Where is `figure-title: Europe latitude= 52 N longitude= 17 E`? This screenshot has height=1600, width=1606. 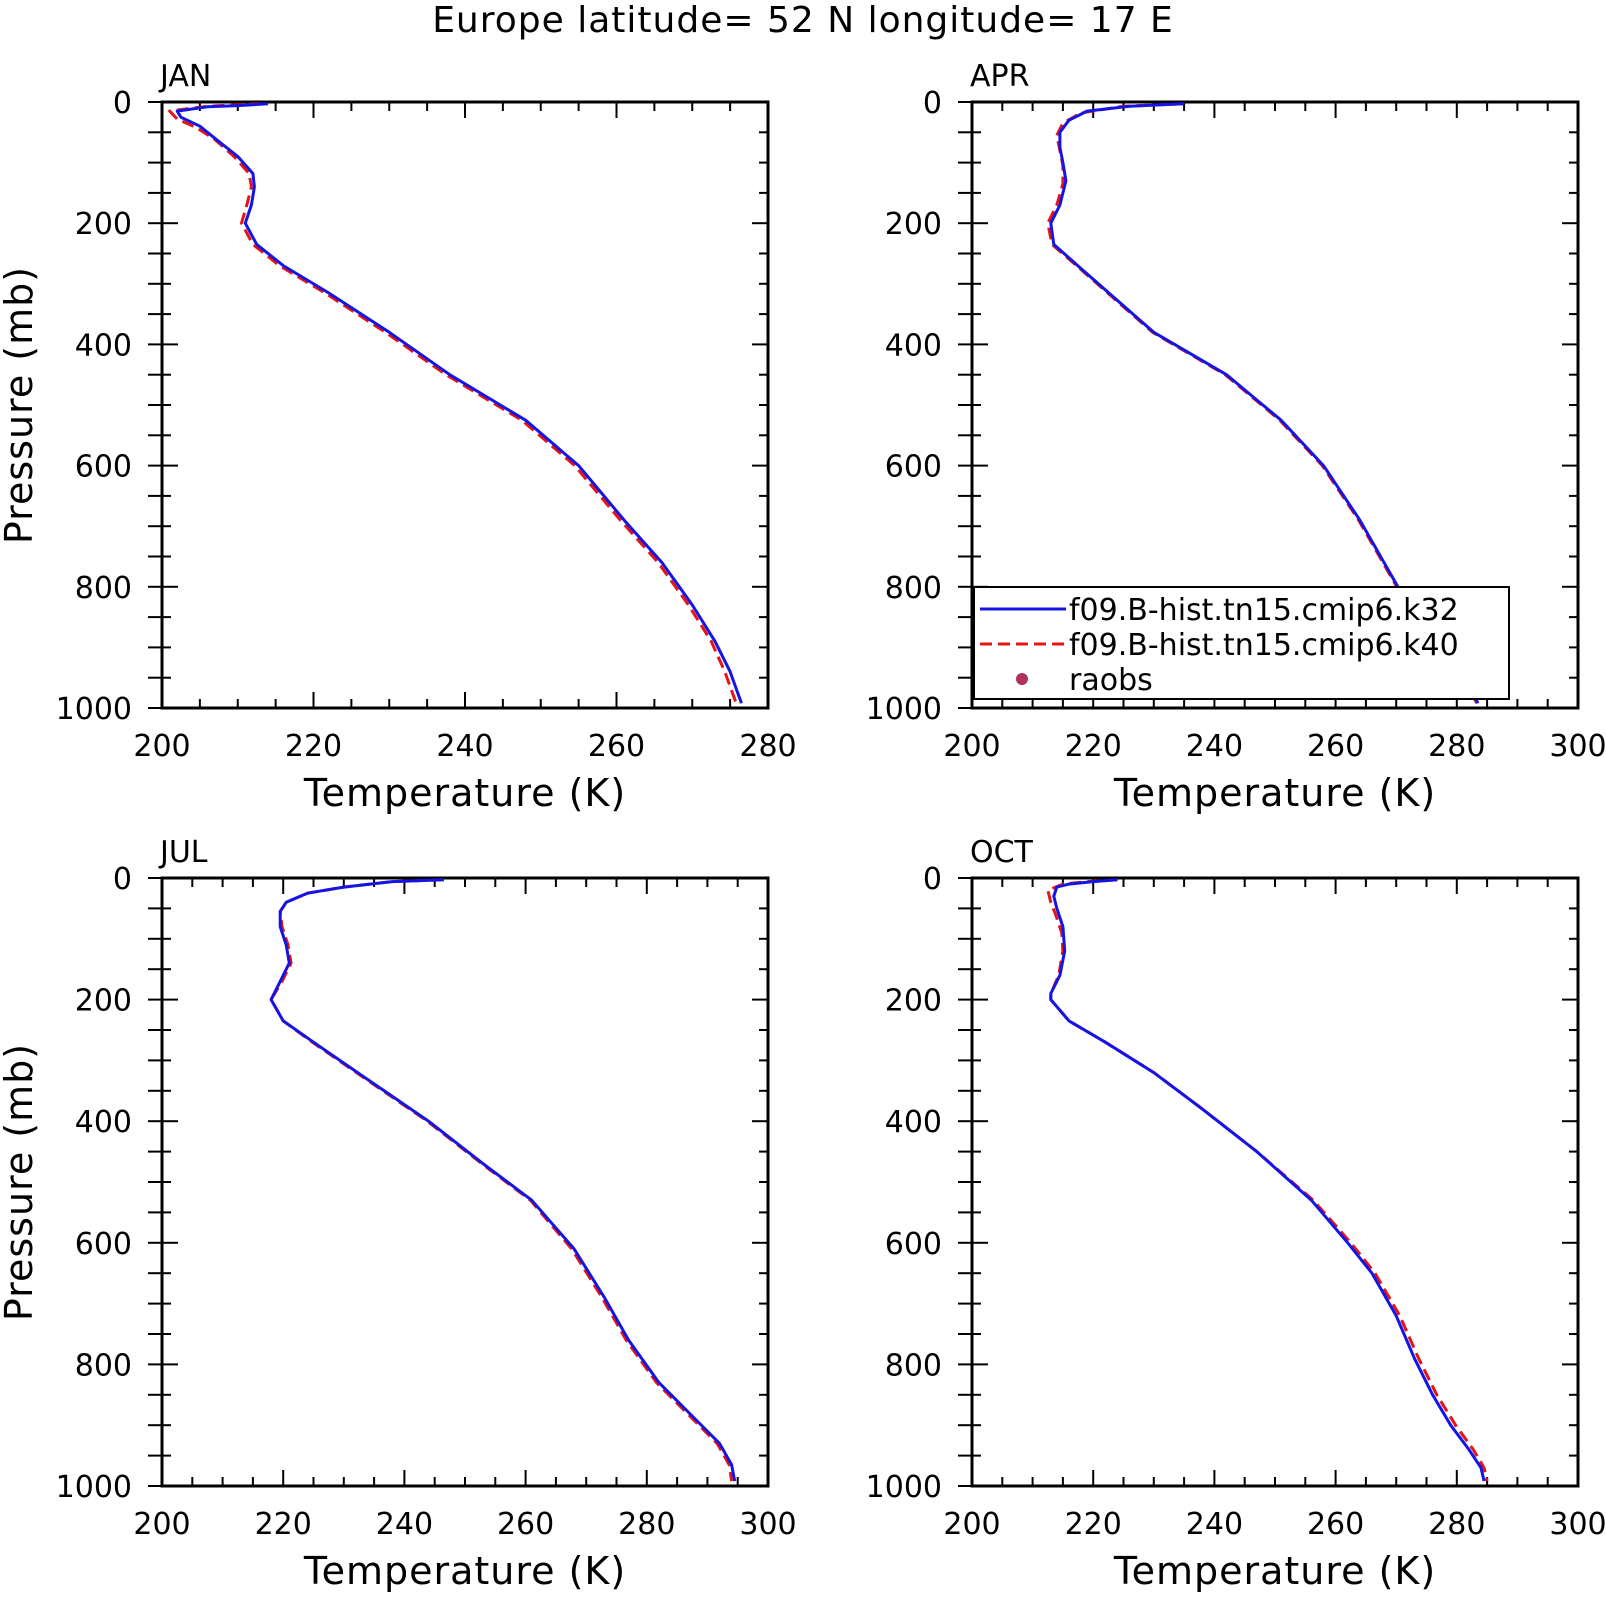
figure-title: Europe latitude= 52 N longitude= 17 E is located at coordinates (803, 20).